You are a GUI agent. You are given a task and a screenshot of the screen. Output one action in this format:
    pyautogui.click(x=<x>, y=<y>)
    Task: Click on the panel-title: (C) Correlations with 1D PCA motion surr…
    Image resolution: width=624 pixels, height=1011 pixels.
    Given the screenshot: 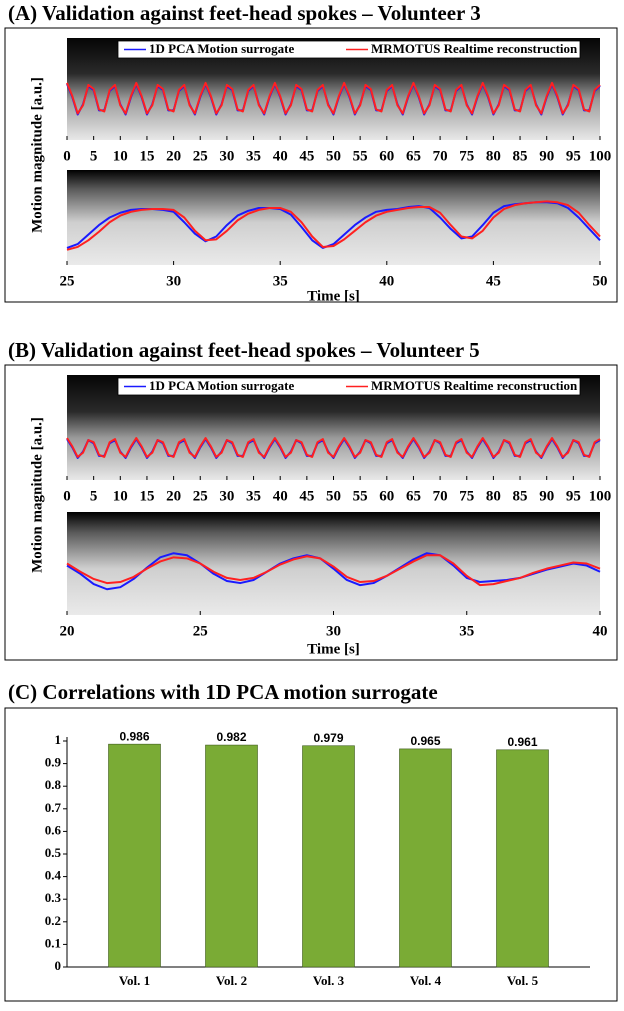 What is the action you would take?
    pyautogui.click(x=223, y=692)
    